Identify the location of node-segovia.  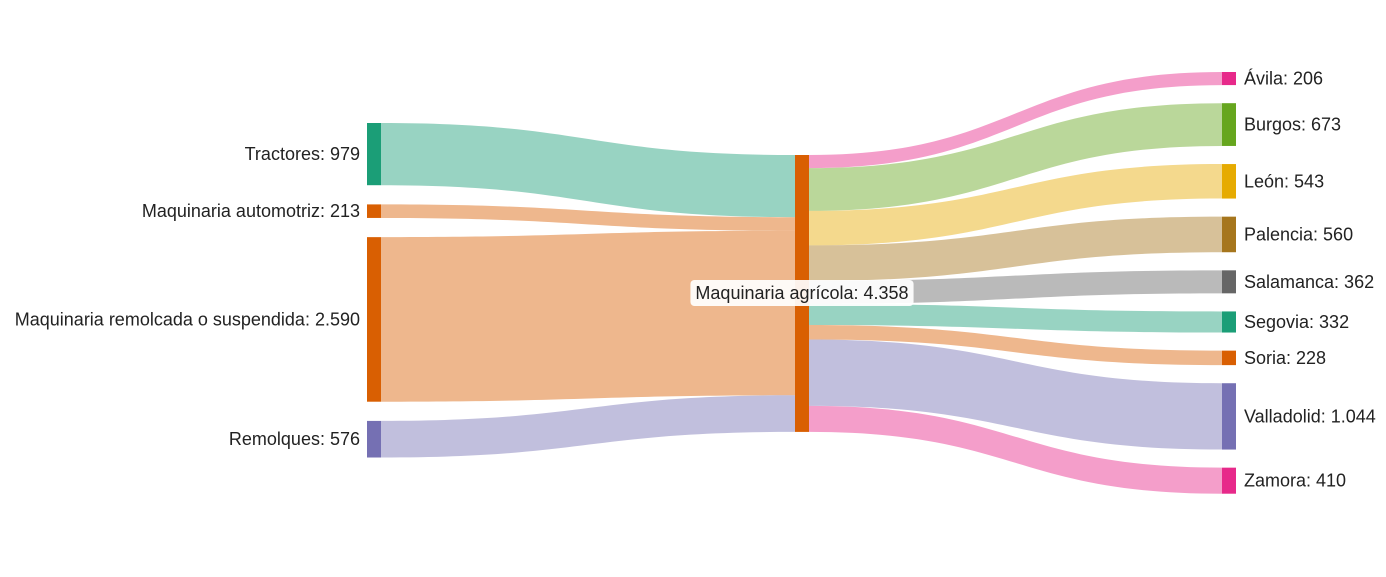
(1229, 322).